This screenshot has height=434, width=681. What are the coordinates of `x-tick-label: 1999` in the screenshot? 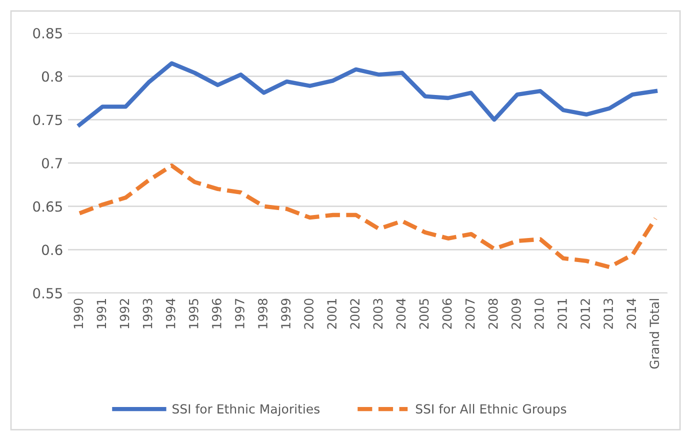 It's located at (285, 313).